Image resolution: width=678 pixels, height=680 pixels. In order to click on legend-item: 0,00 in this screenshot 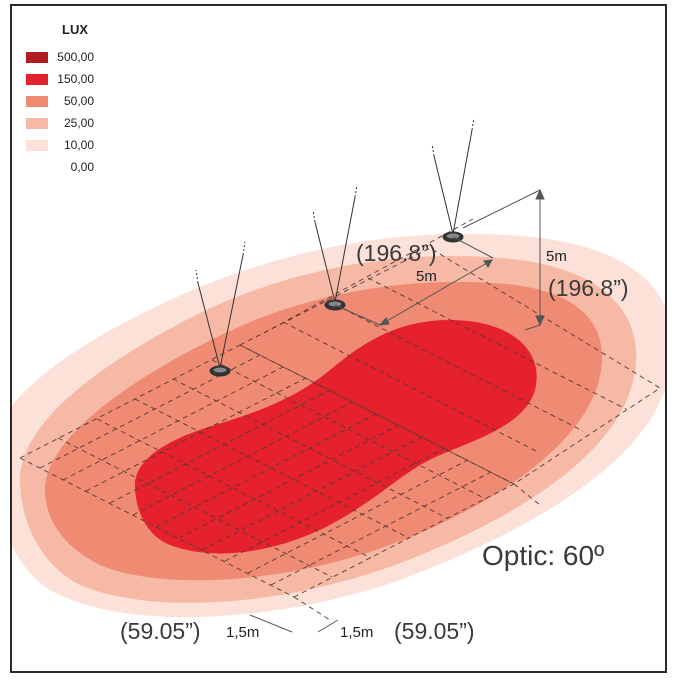, I will do `click(60, 167)`.